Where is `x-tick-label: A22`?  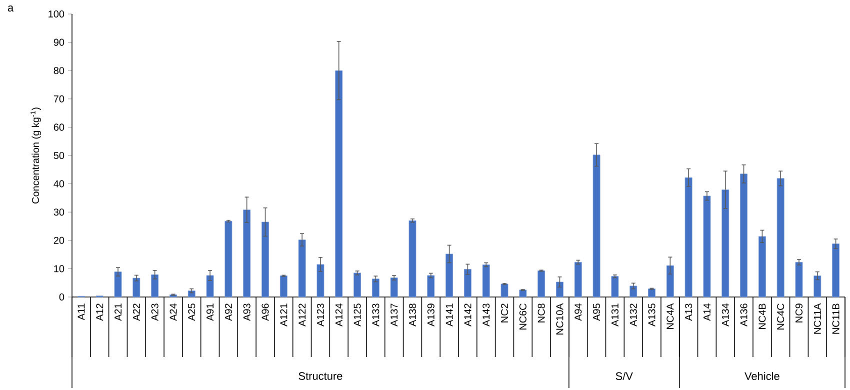
x-tick-label: A22 is located at coordinates (136, 312).